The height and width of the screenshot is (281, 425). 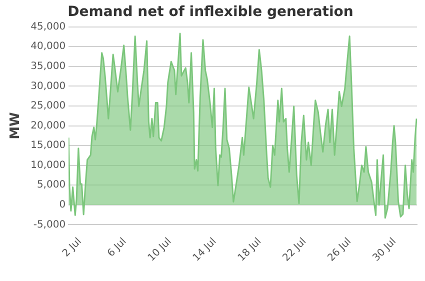 What do you see at coordinates (211, 12) in the screenshot?
I see `chart-title: Demand net of inflexible generation` at bounding box center [211, 12].